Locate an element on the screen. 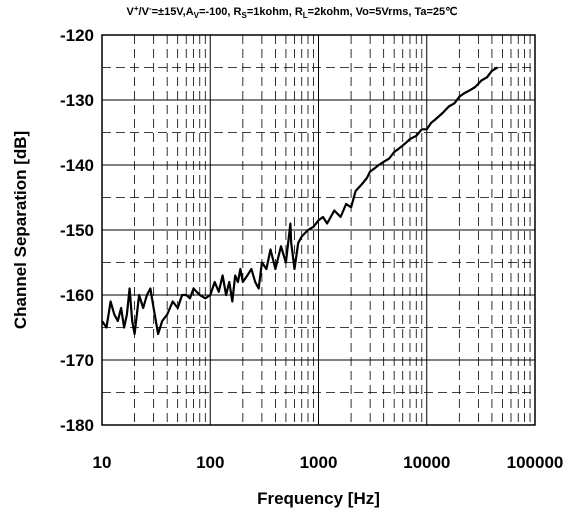 This screenshot has height=521, width=574. x-tick-labels: 10 100 1000 10000 100000 is located at coordinates (328, 462).